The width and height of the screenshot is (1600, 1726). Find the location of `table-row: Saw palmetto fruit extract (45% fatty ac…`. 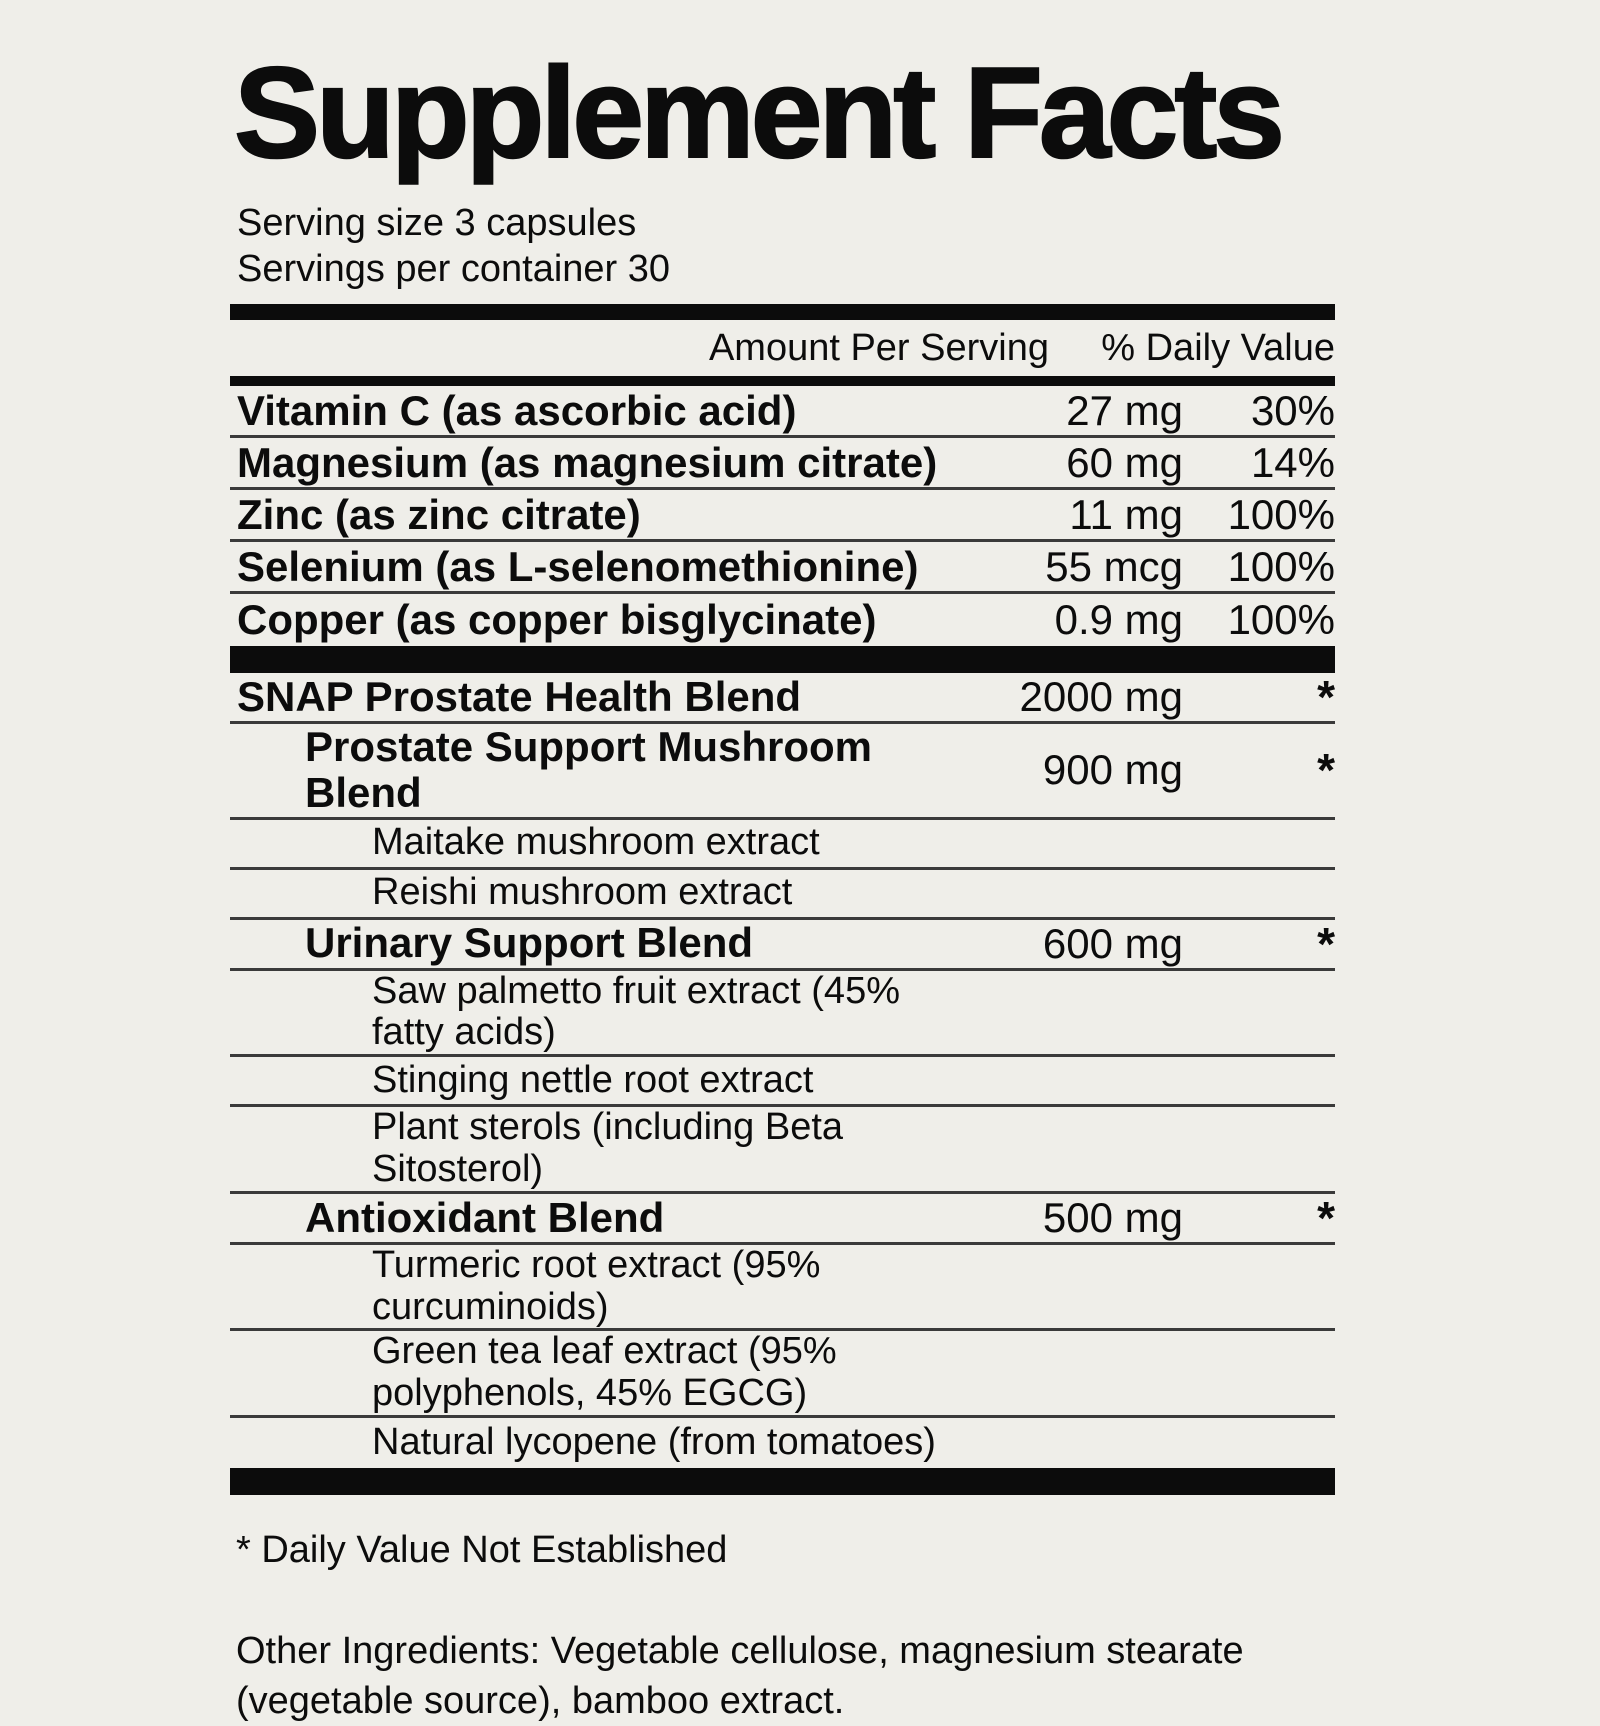

table-row: Saw palmetto fruit extract (45% fatty ac… is located at coordinates (782, 1013).